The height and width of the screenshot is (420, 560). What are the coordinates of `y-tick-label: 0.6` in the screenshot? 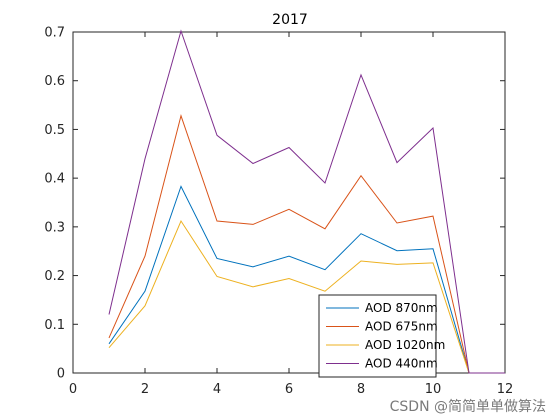 It's located at (54, 81).